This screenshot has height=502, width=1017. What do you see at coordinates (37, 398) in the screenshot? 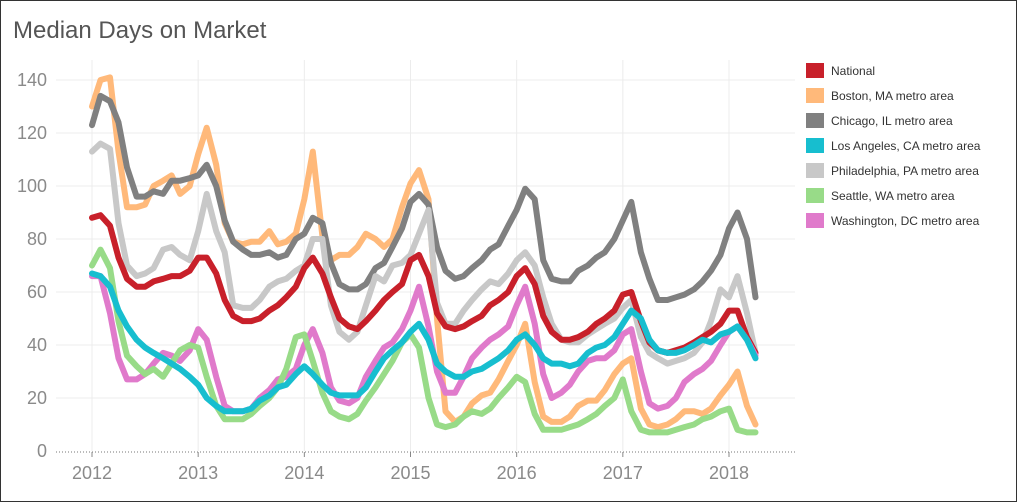
I see `y-tick-label: 20` at bounding box center [37, 398].